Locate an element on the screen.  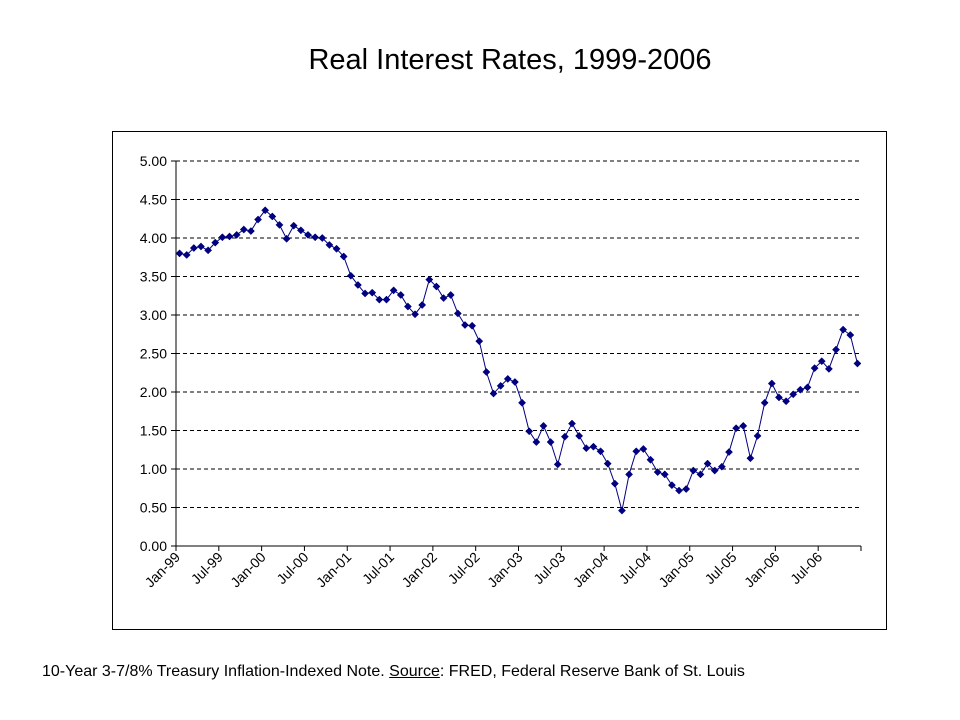
x-tick-label: Jan-03 is located at coordinates (505, 570).